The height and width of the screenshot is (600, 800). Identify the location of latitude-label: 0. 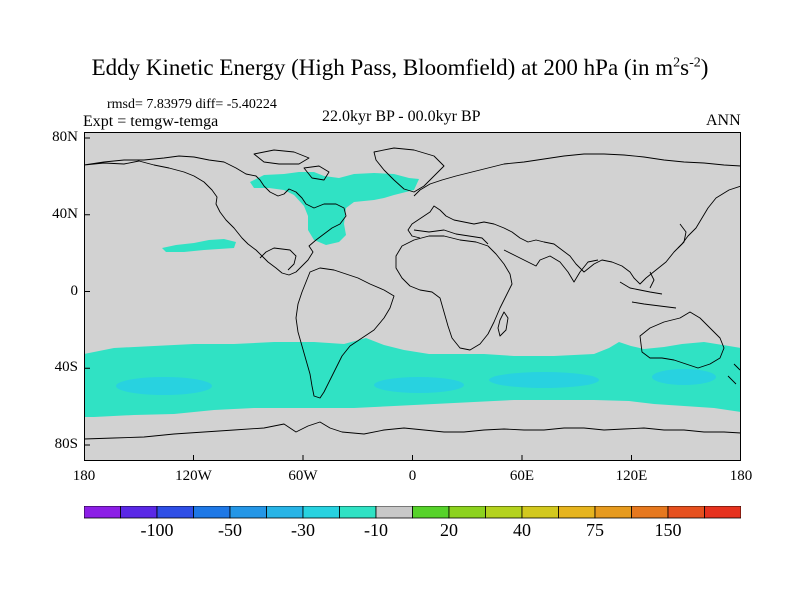
(74, 290).